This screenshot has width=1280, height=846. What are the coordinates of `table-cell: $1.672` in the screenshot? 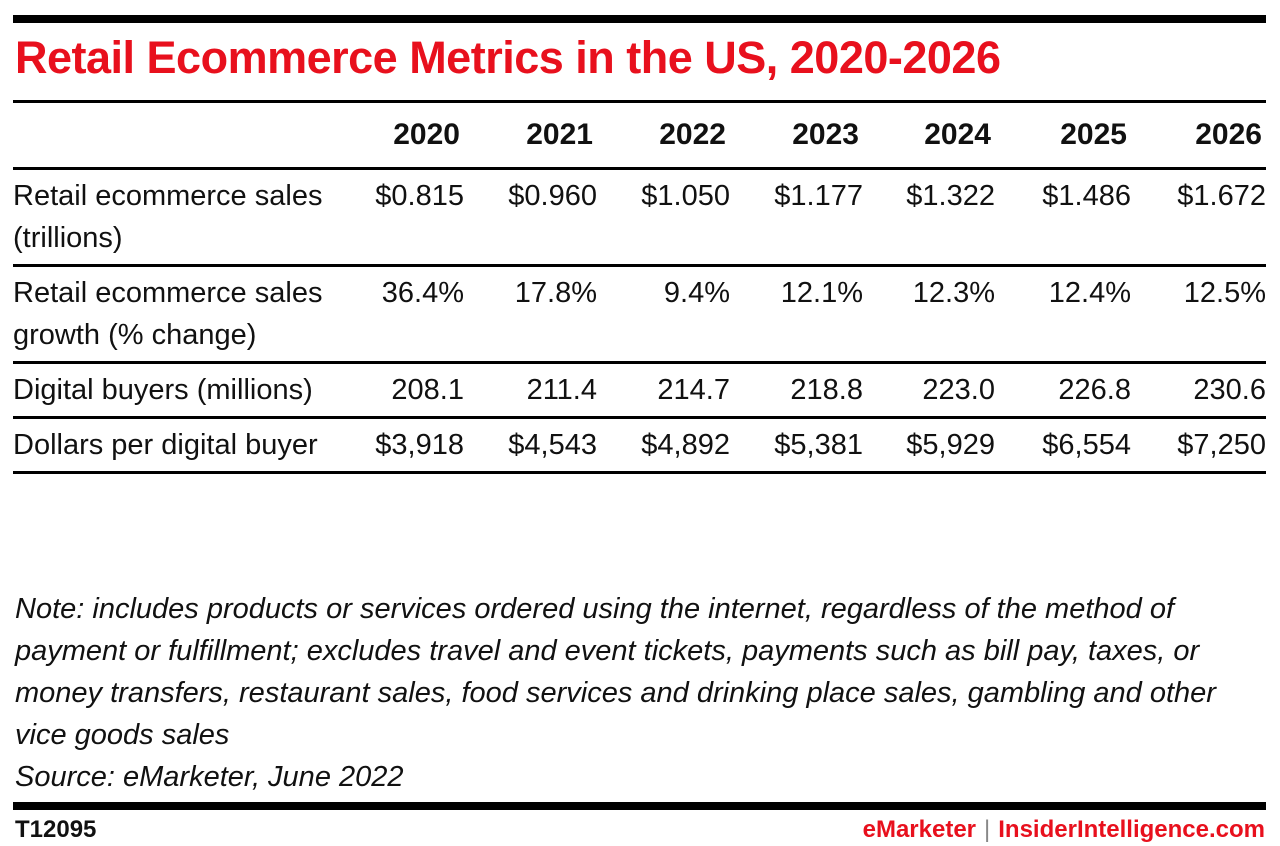 It's located at (1221, 196).